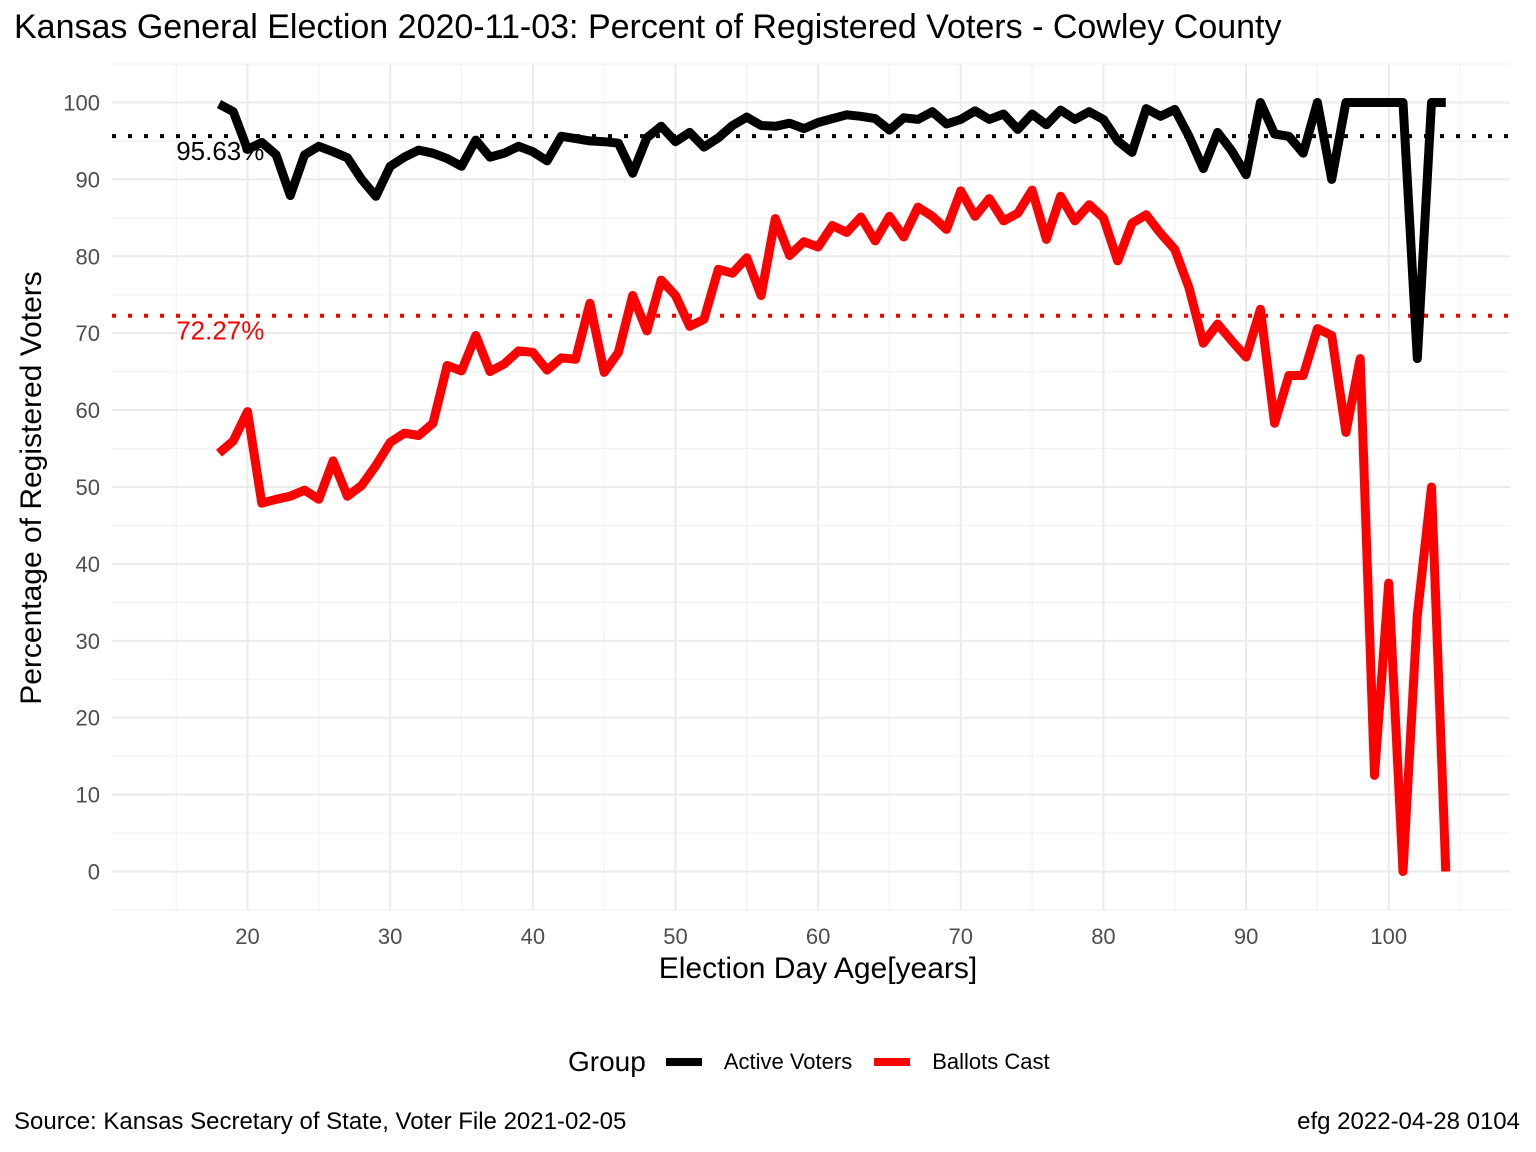 The image size is (1536, 1152). What do you see at coordinates (675, 936) in the screenshot?
I see `x-tick-label: 50` at bounding box center [675, 936].